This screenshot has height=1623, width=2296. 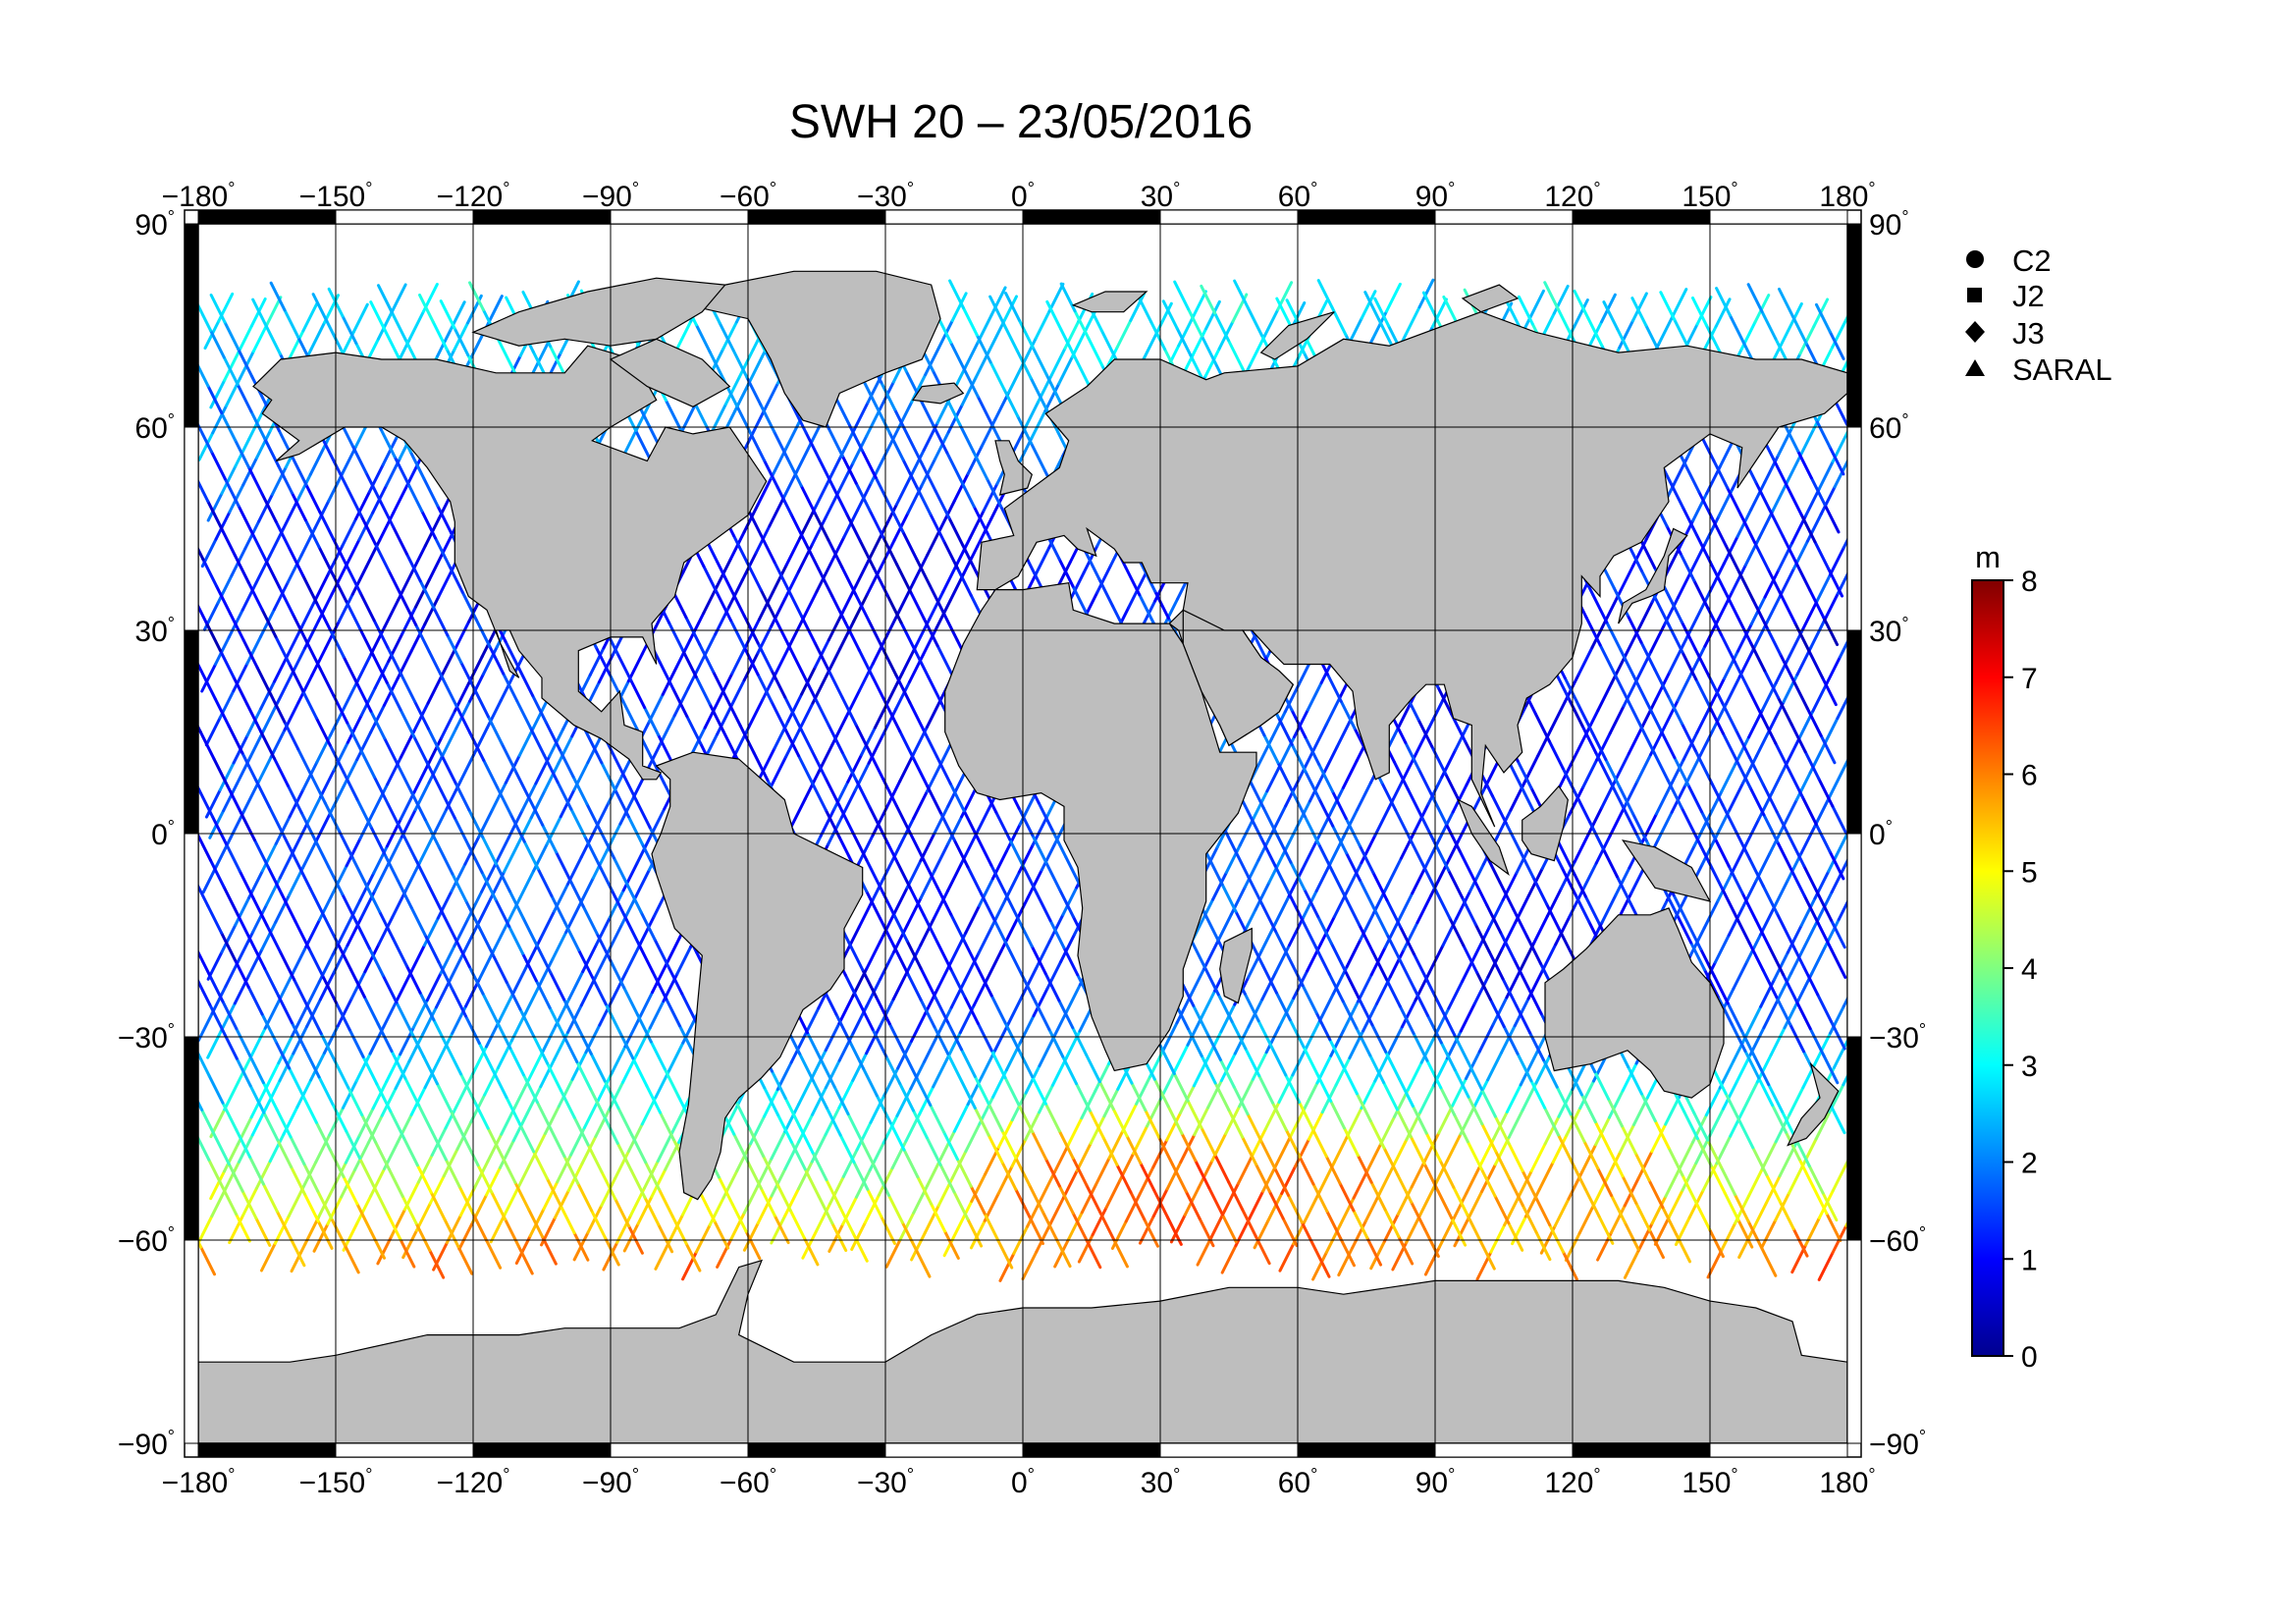 What do you see at coordinates (1411, 570) in the screenshot?
I see `landmass-eurasia` at bounding box center [1411, 570].